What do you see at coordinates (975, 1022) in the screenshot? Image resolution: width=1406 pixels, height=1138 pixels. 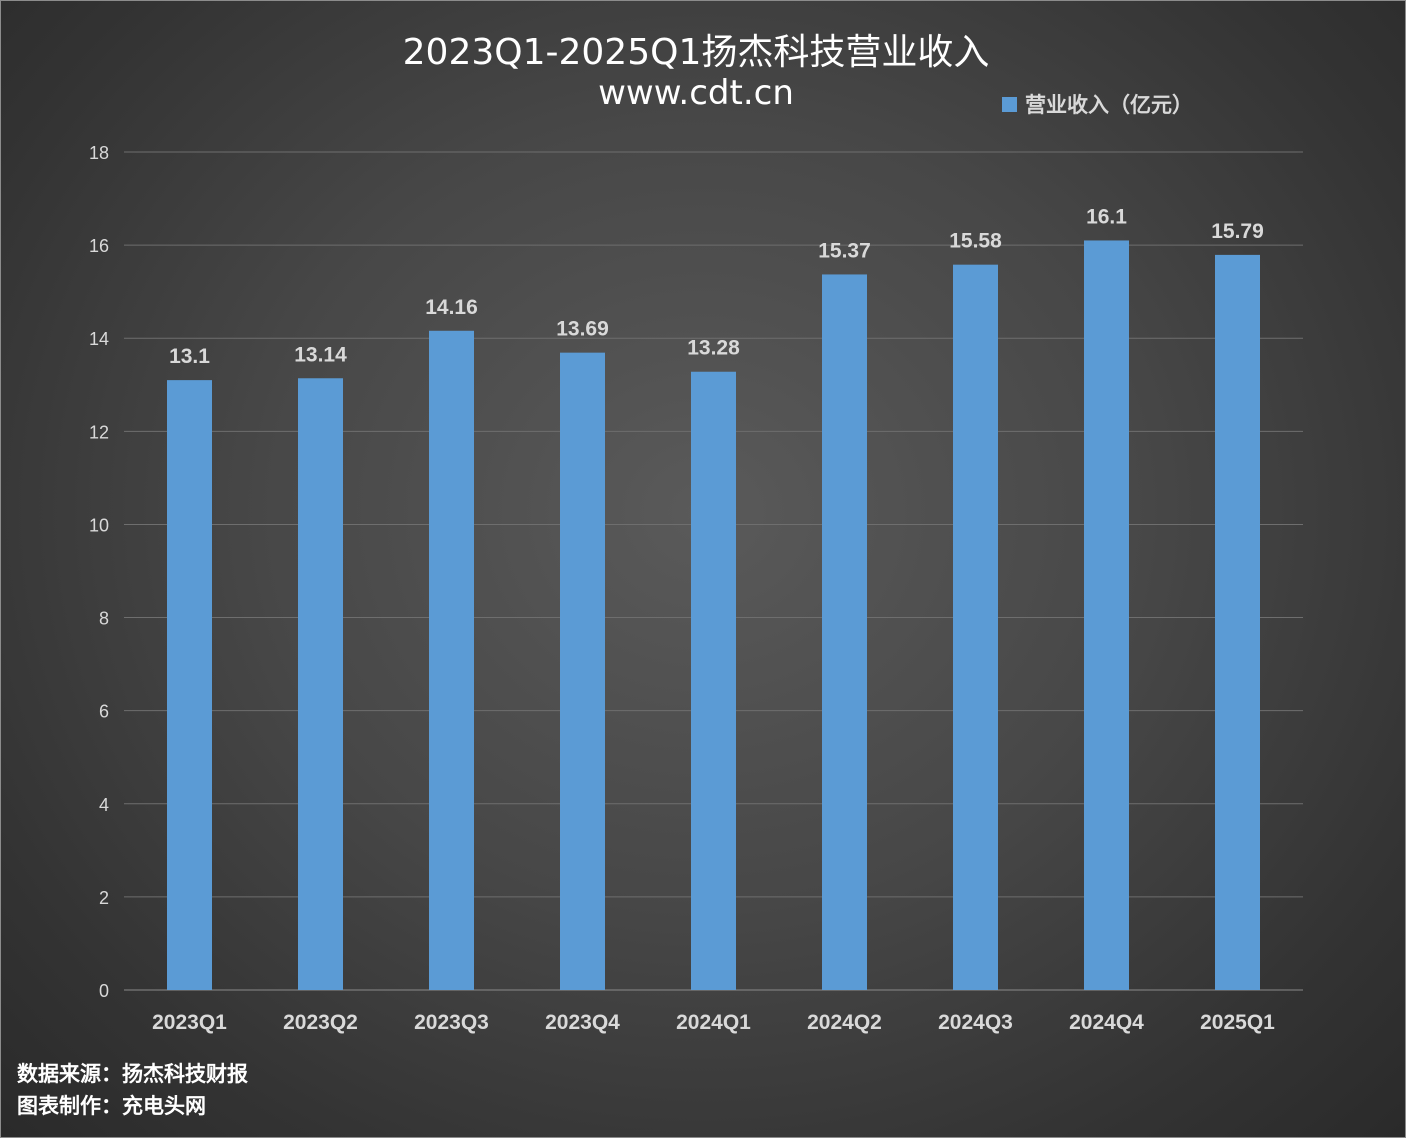 I see `x-tick-label: 2024Q3` at bounding box center [975, 1022].